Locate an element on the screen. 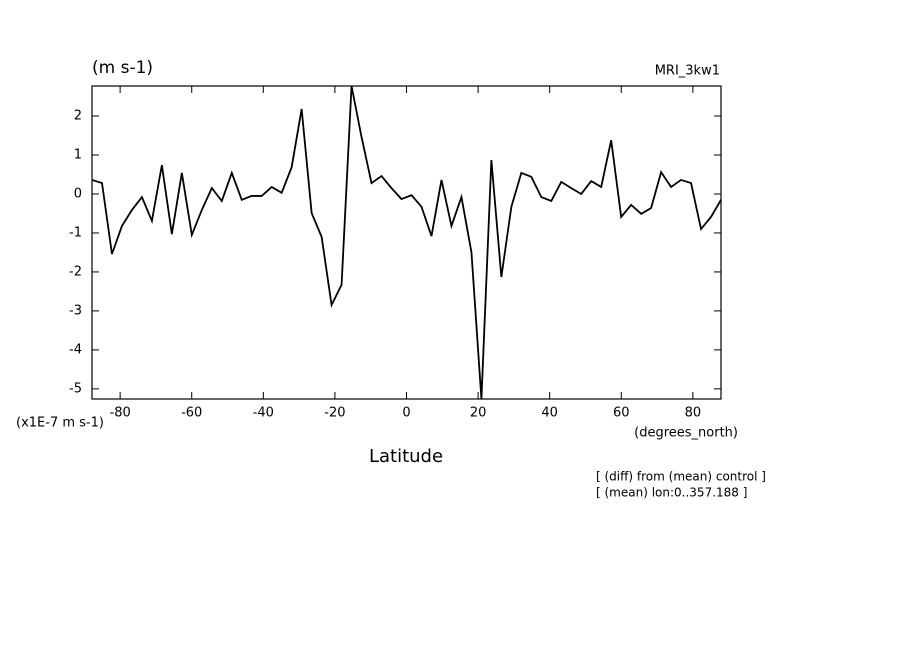 Image resolution: width=904 pixels, height=654 pixels. annotation: [ (mean) lon:0..357.188 ] is located at coordinates (671, 493).